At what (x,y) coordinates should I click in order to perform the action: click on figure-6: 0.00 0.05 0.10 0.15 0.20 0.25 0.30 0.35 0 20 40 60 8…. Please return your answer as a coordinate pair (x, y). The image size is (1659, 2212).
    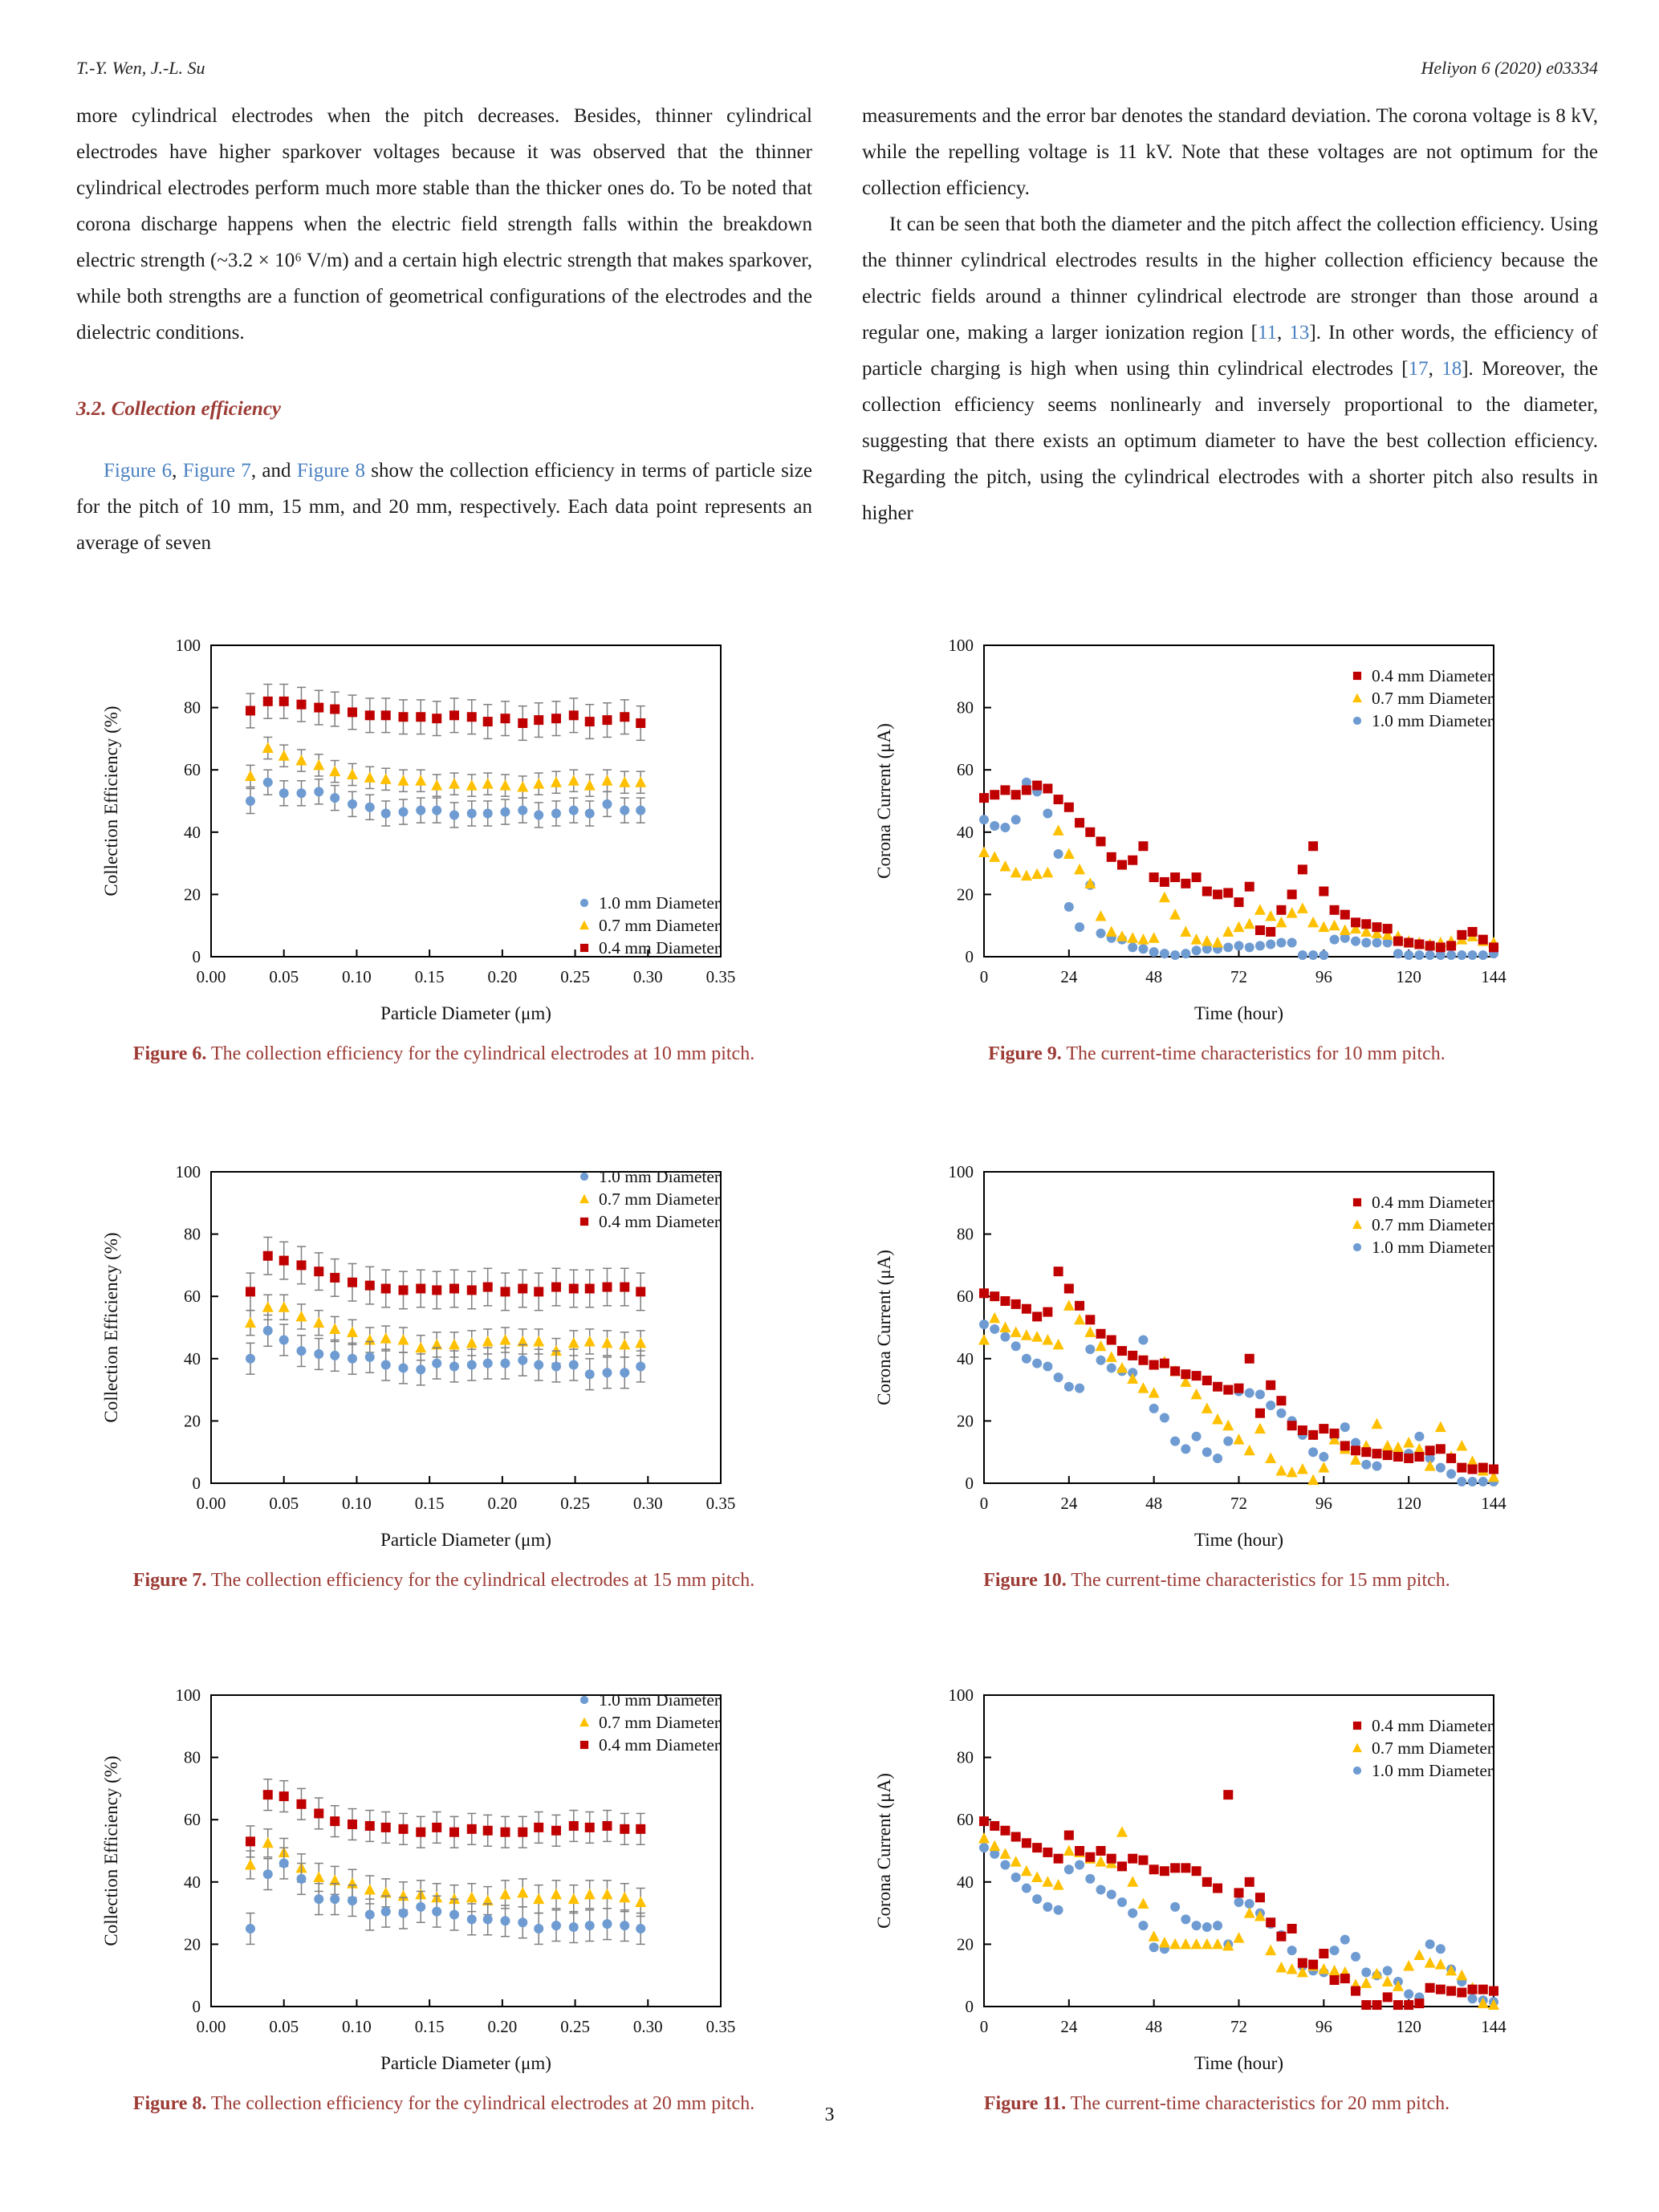
    Looking at the image, I should click on (444, 846).